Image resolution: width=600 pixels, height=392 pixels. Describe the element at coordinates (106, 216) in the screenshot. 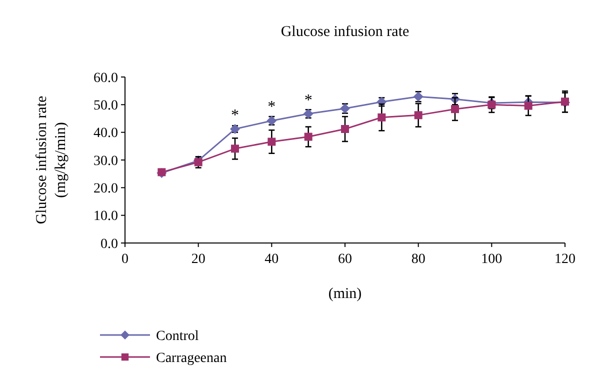

I see `y-tick-label: 10.0` at that location.